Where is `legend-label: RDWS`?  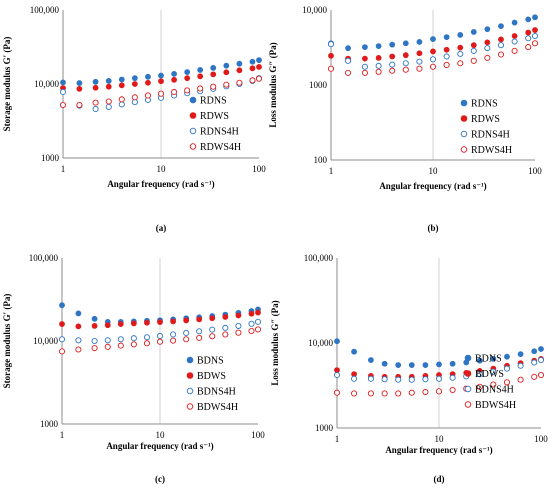 legend-label: RDWS is located at coordinates (214, 116).